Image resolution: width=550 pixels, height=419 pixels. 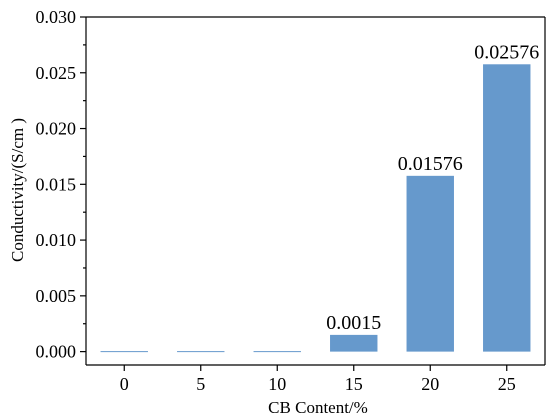 I want to click on x-tick-label: 20, so click(x=430, y=384).